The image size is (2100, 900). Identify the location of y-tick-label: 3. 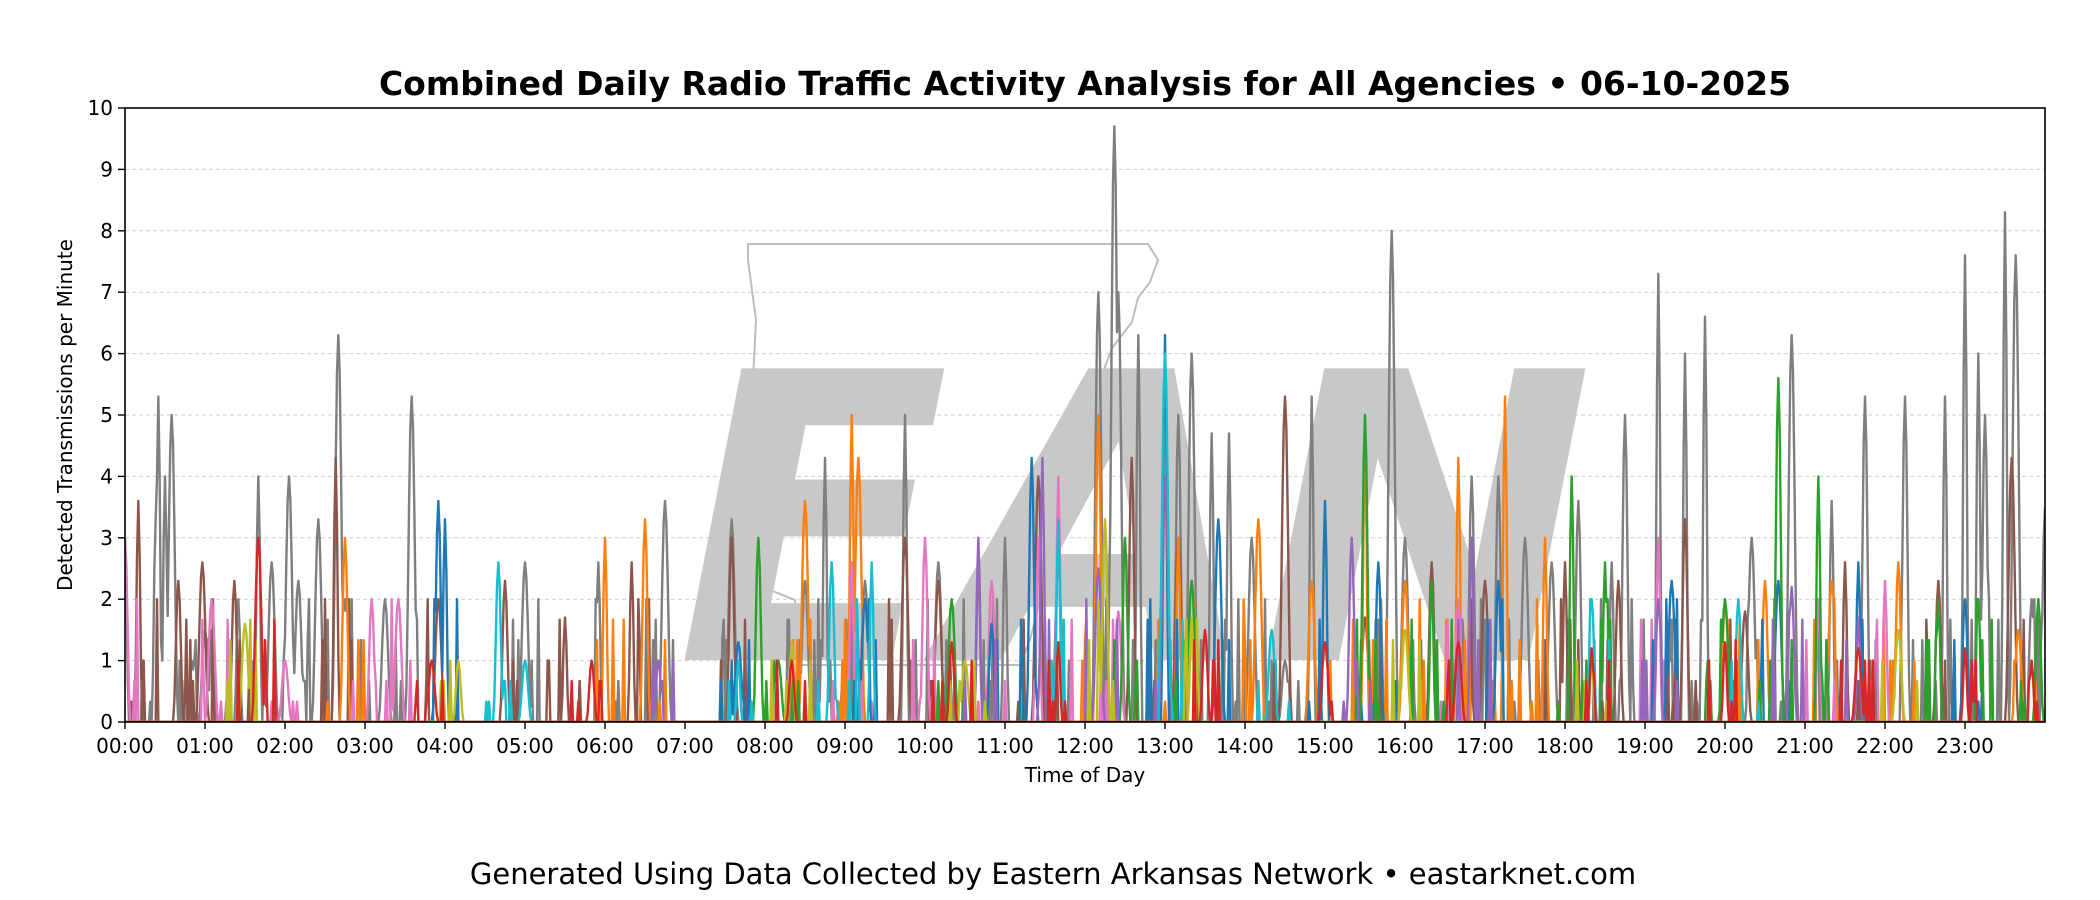
(106, 538).